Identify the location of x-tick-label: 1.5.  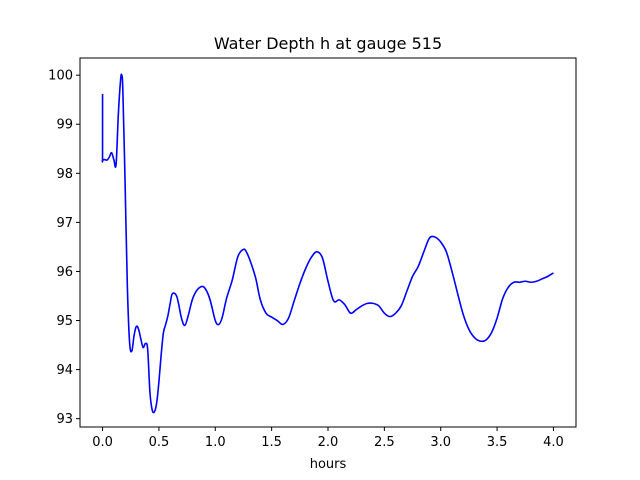
(271, 442).